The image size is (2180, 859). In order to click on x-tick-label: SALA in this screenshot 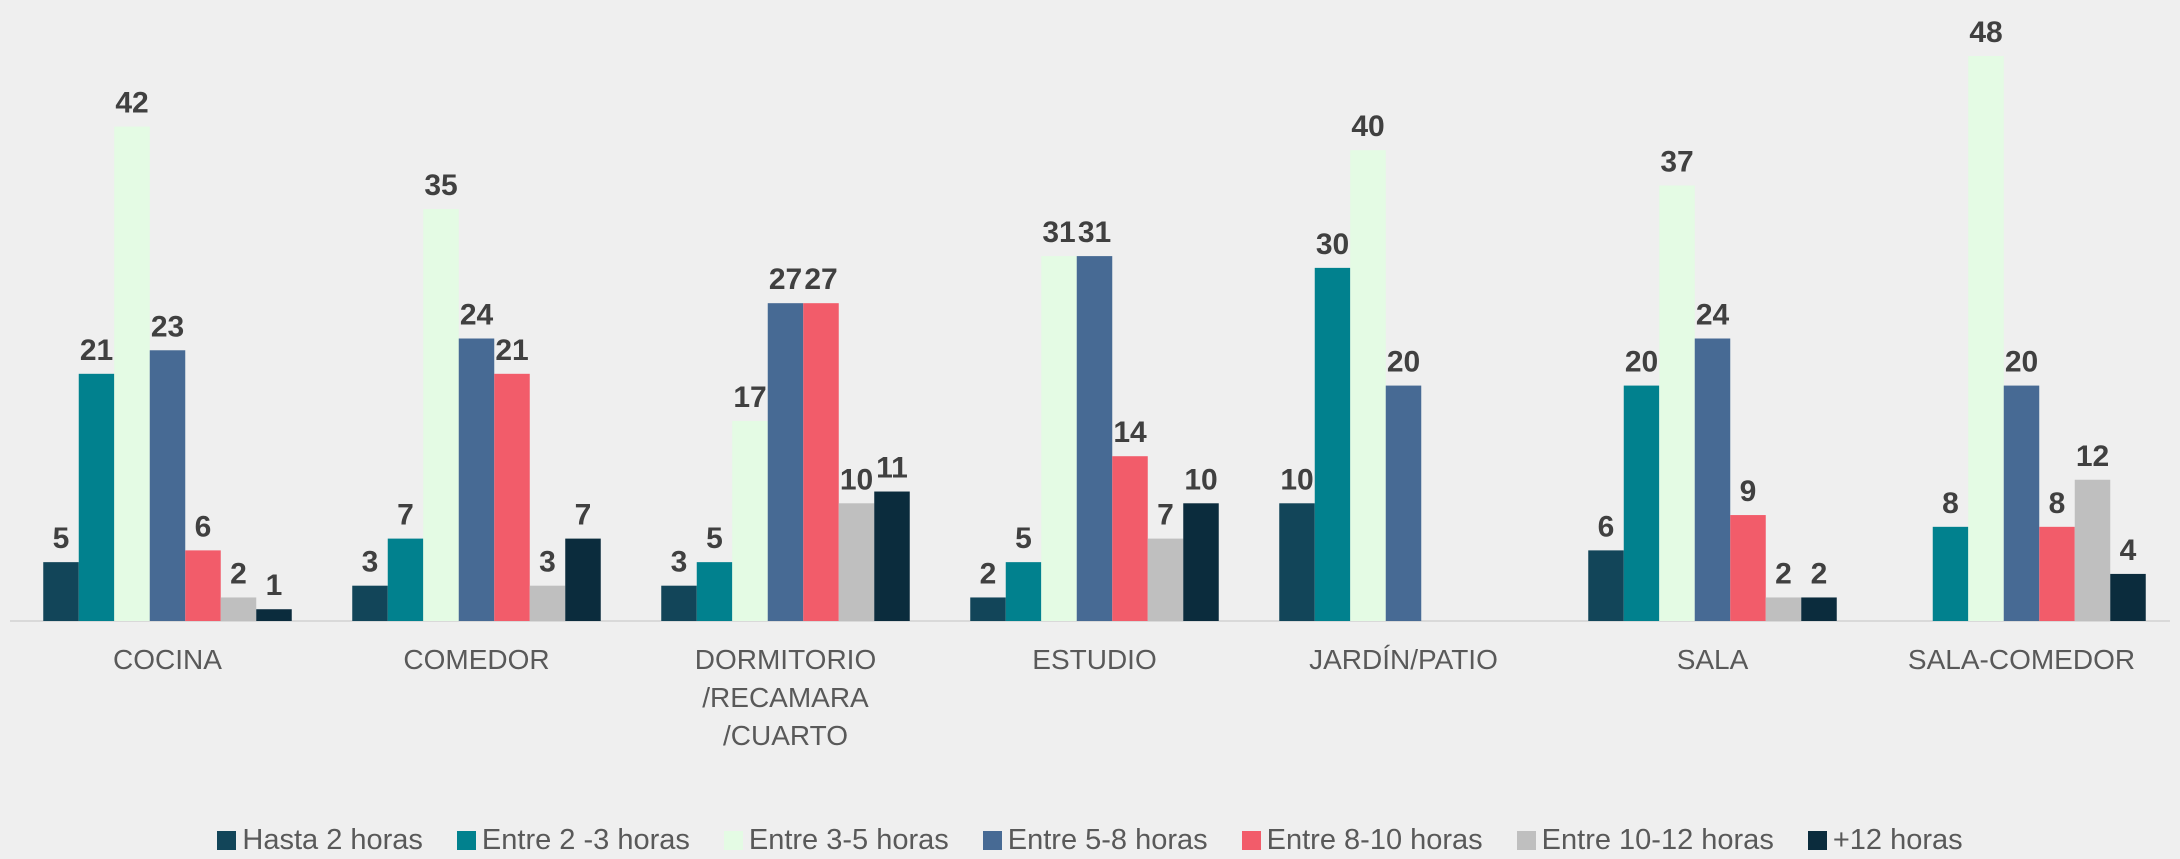, I will do `click(1712, 659)`.